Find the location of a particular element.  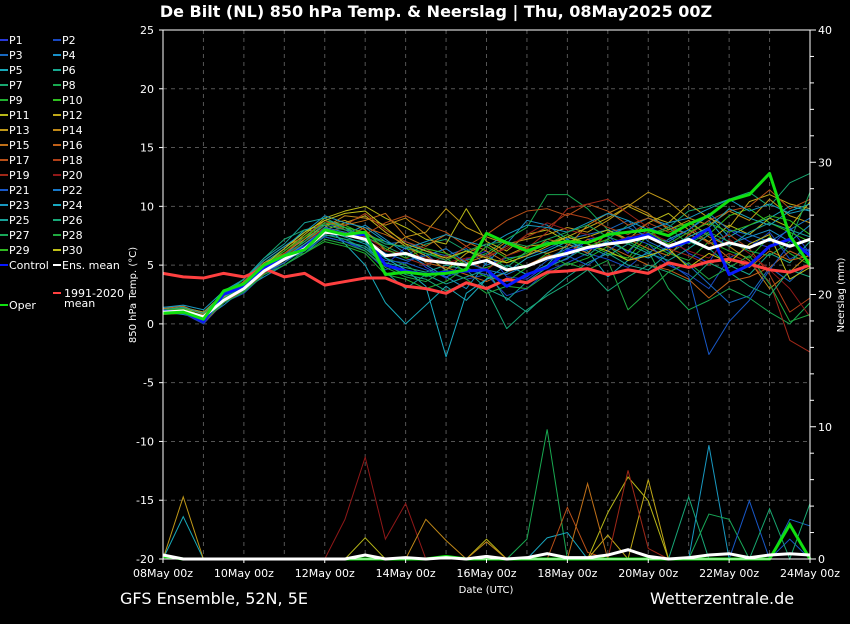

legend-label: P30 is located at coordinates (72, 250).